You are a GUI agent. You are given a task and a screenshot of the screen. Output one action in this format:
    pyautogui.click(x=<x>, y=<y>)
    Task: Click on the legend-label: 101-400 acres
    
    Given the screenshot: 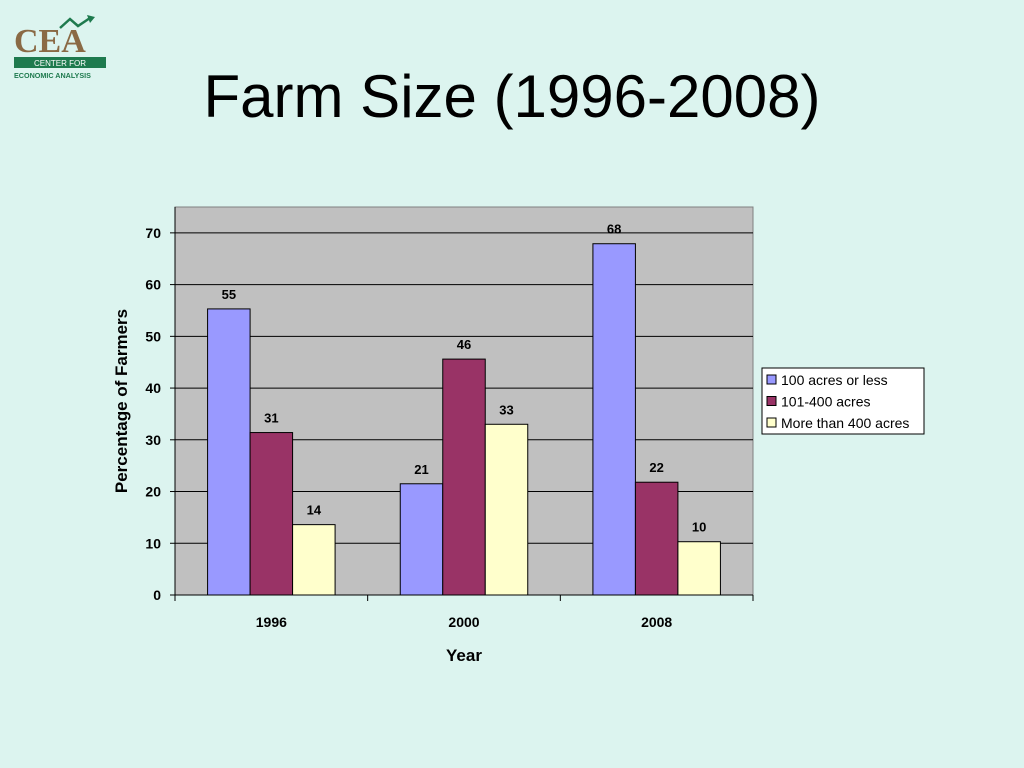 What is the action you would take?
    pyautogui.click(x=826, y=402)
    